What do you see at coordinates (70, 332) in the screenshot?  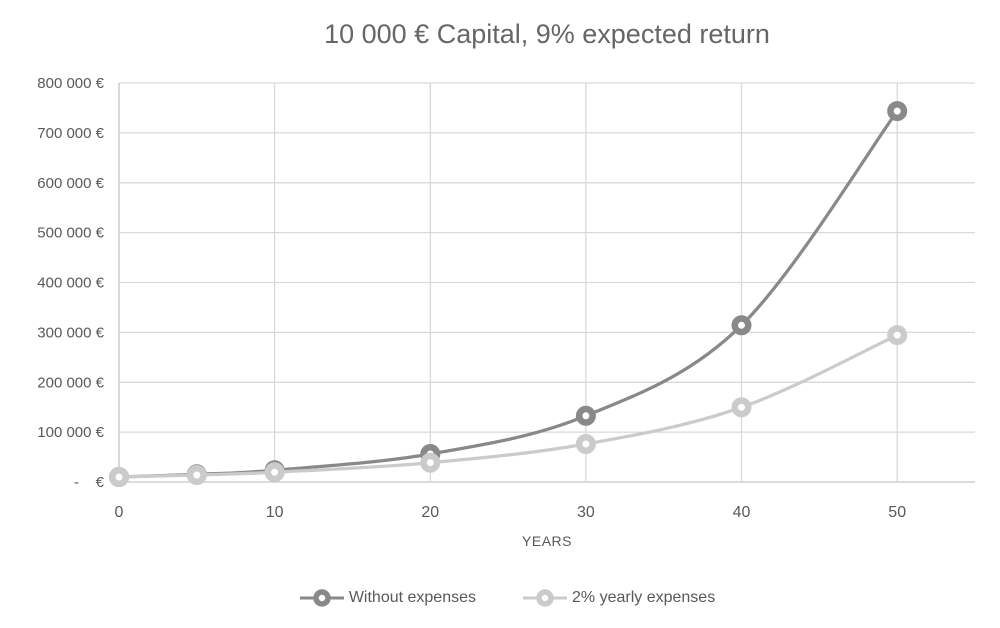 I see `y-tick-label: 300 000 €` at bounding box center [70, 332].